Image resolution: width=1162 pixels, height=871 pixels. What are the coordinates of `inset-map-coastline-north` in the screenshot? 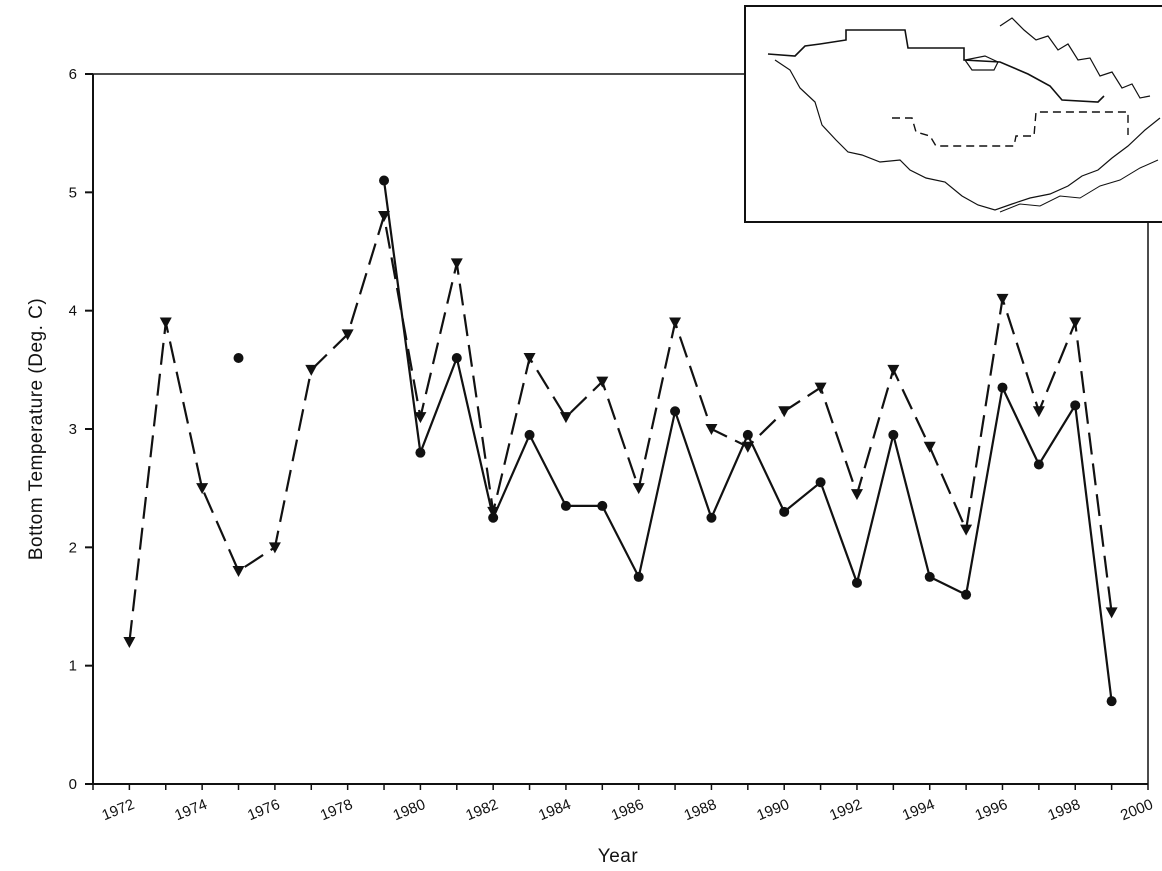 It's located at (1075, 58).